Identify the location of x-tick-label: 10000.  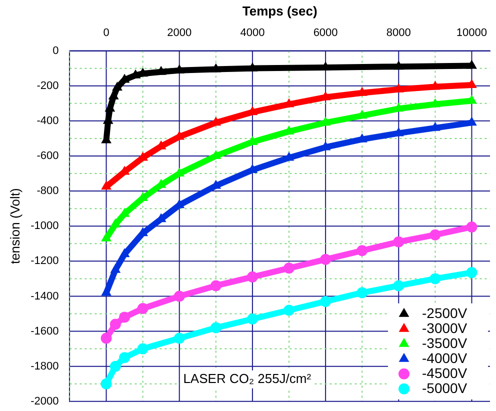
(472, 33).